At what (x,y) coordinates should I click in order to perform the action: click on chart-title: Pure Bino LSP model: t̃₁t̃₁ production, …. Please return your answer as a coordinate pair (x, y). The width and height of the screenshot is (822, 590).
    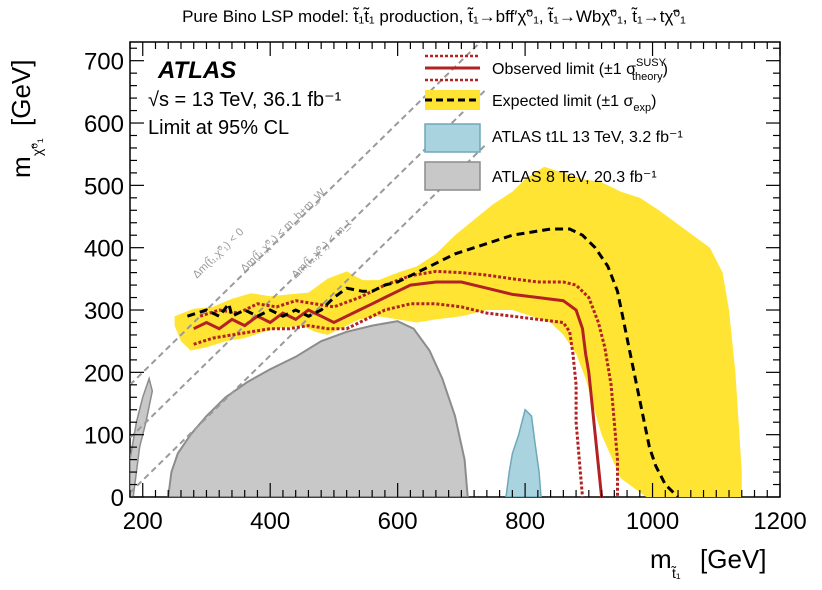
    Looking at the image, I should click on (434, 16).